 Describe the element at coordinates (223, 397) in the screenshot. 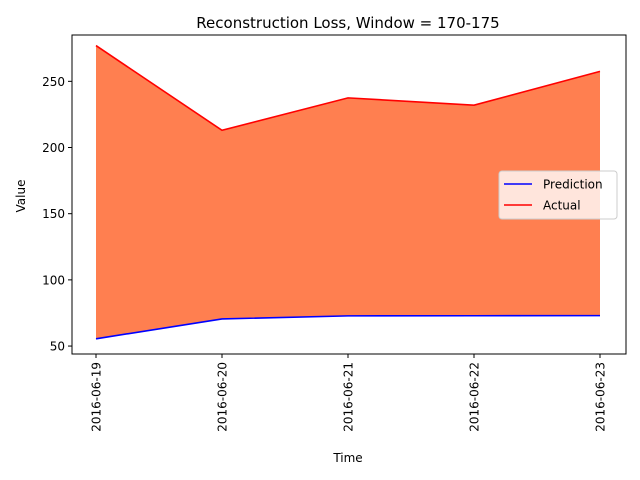

I see `x-tick-label: 2016-06-20` at that location.